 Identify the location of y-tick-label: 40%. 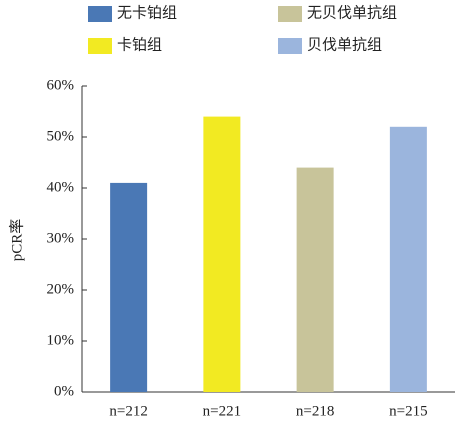
(61, 187).